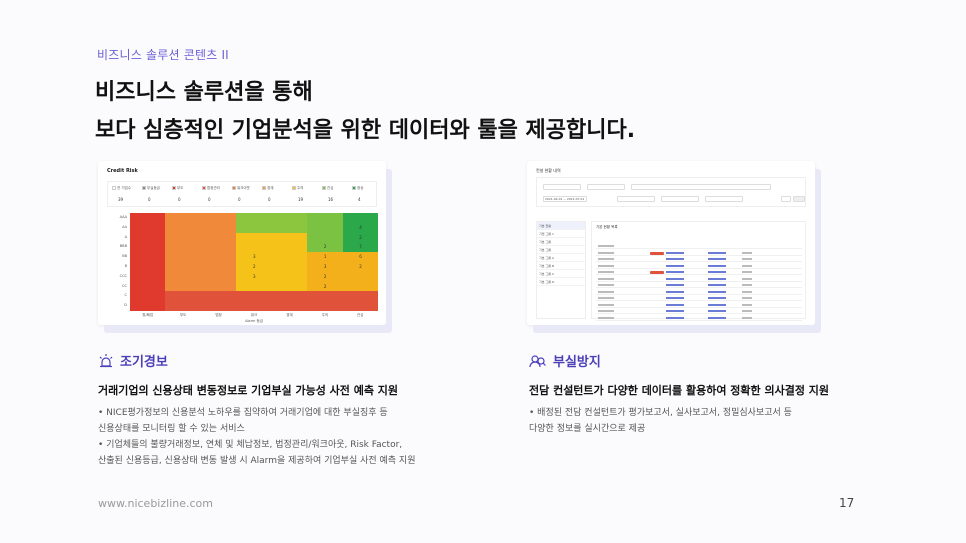 Image resolution: width=966 pixels, height=543 pixels. Describe the element at coordinates (698, 271) in the screenshot. I see `result-table: 기본 현황 목록` at that location.